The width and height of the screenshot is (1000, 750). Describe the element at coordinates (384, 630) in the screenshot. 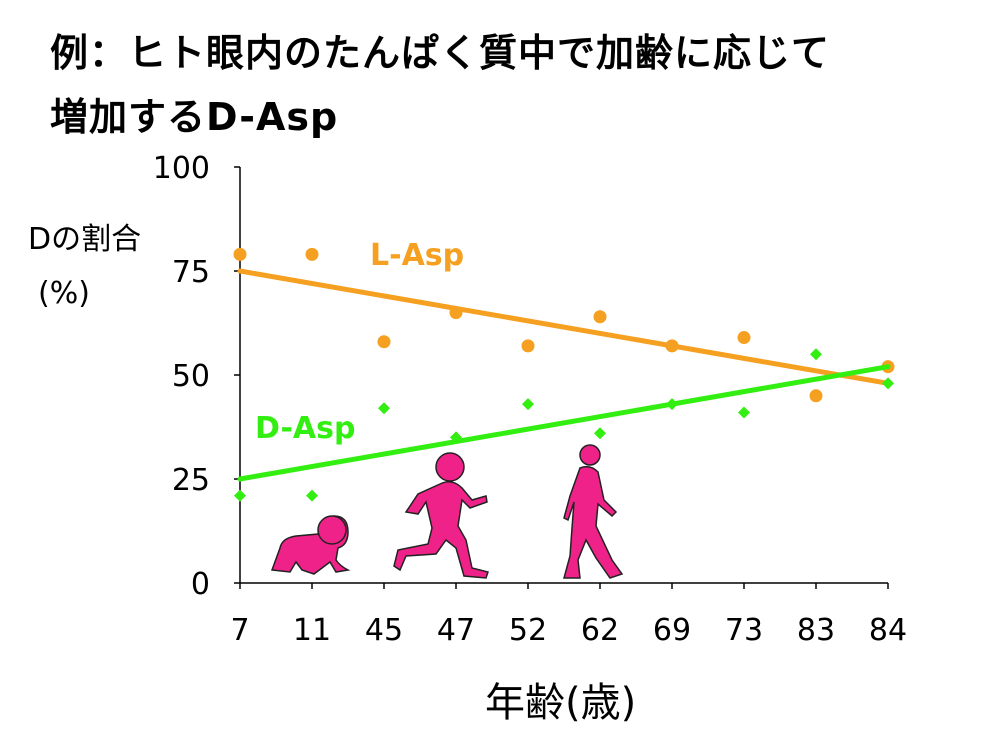

I see `x-tick-label: 45` at that location.